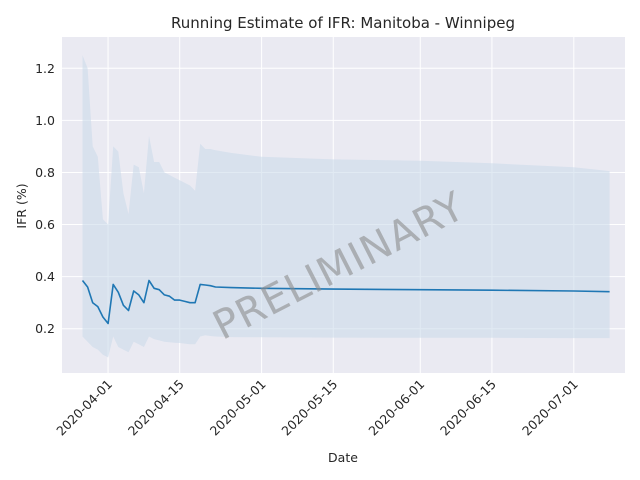  What do you see at coordinates (343, 457) in the screenshot?
I see `x-axis-label: Date` at bounding box center [343, 457].